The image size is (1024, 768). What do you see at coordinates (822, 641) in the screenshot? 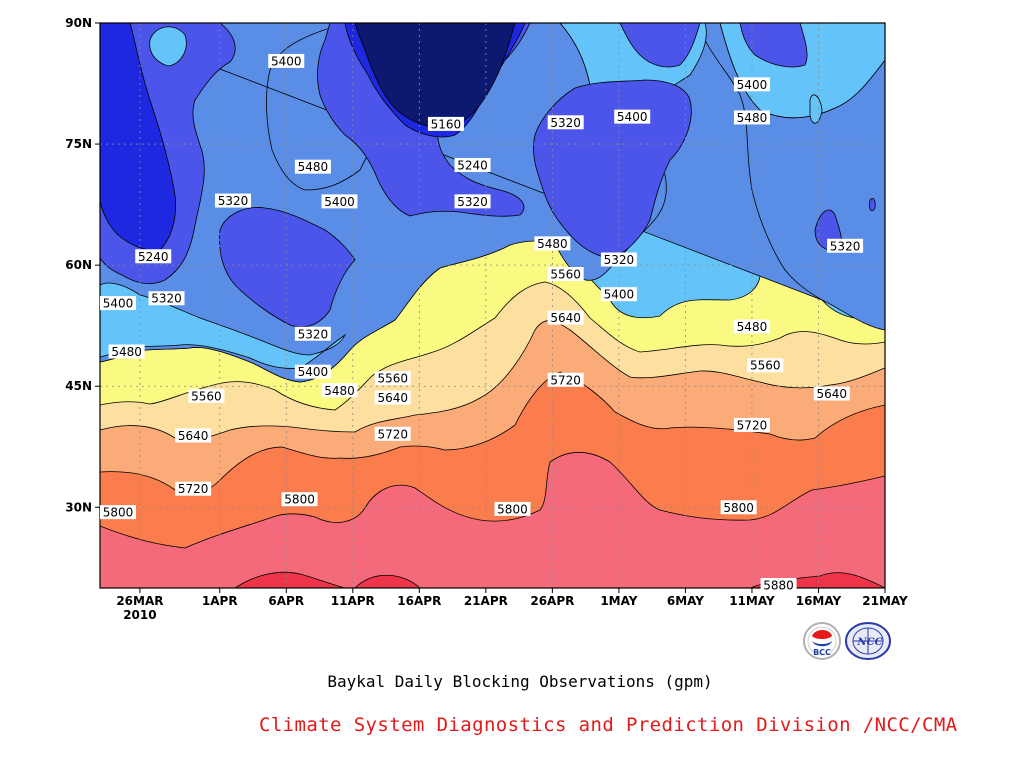
I see `bcc-logo: BCC` at bounding box center [822, 641].